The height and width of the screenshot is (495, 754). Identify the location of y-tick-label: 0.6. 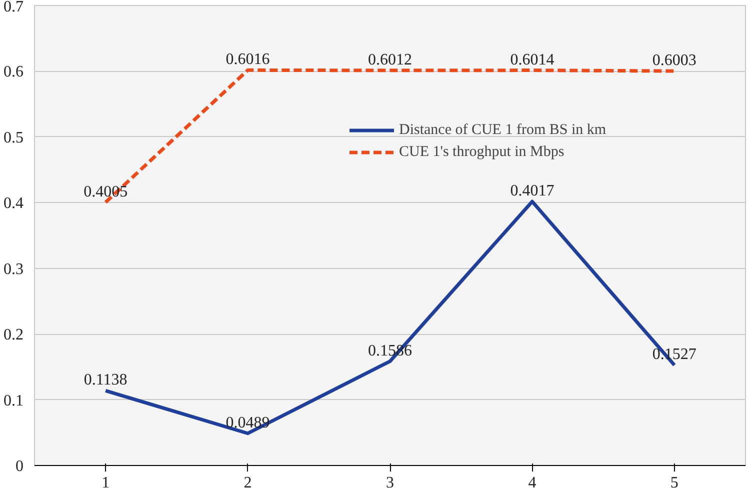
(14, 72).